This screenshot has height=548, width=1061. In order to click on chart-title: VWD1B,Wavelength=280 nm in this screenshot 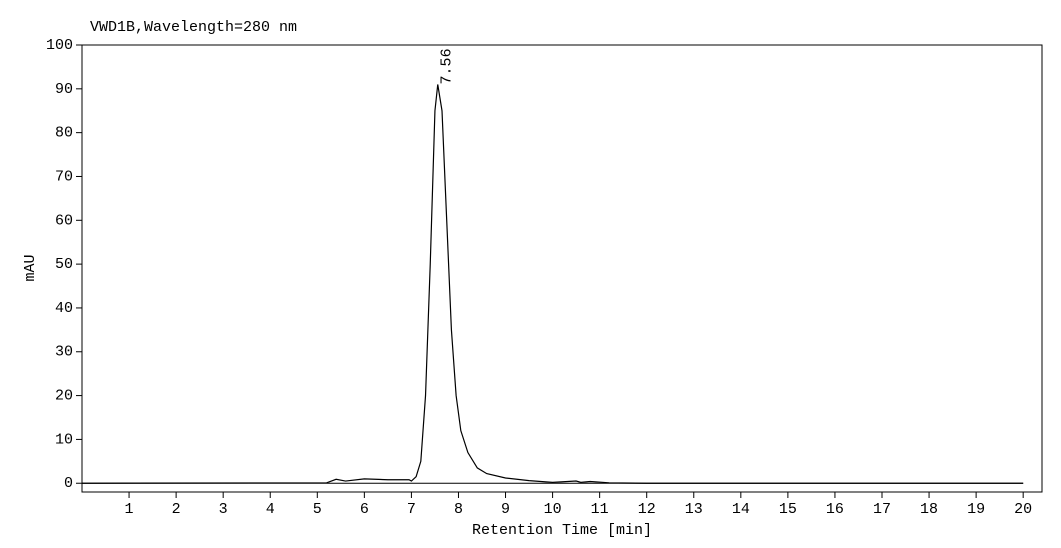, I will do `click(193, 27)`.